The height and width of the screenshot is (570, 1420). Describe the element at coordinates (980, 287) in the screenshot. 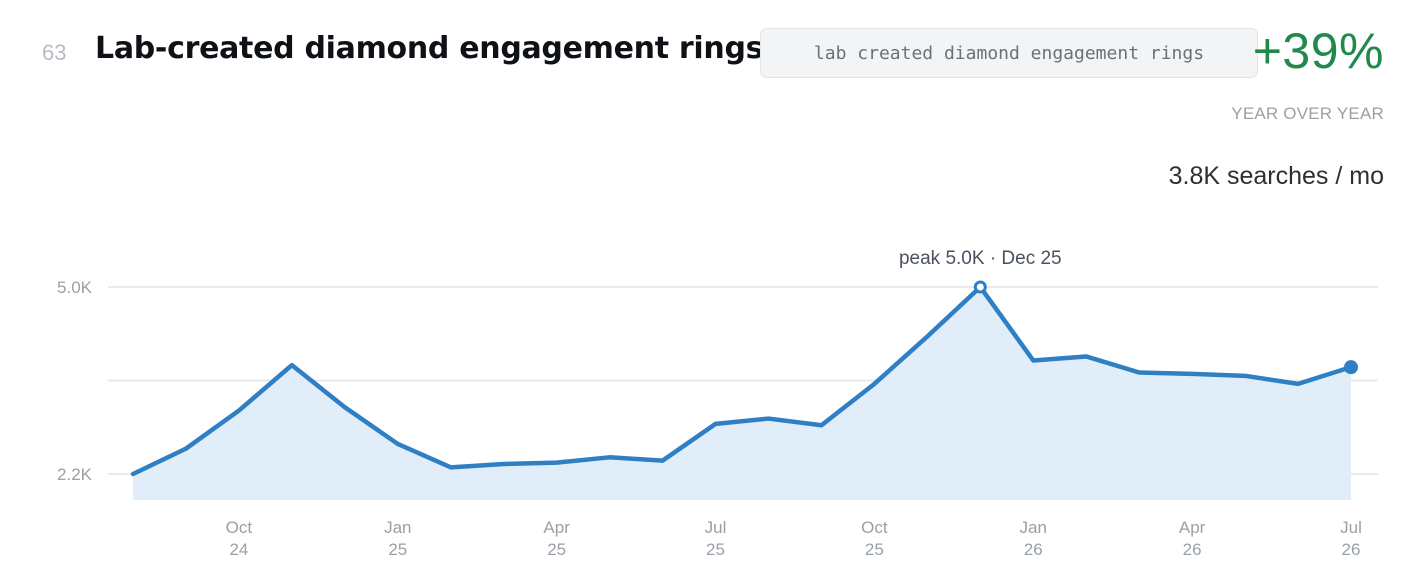

I see `peak-marker` at that location.